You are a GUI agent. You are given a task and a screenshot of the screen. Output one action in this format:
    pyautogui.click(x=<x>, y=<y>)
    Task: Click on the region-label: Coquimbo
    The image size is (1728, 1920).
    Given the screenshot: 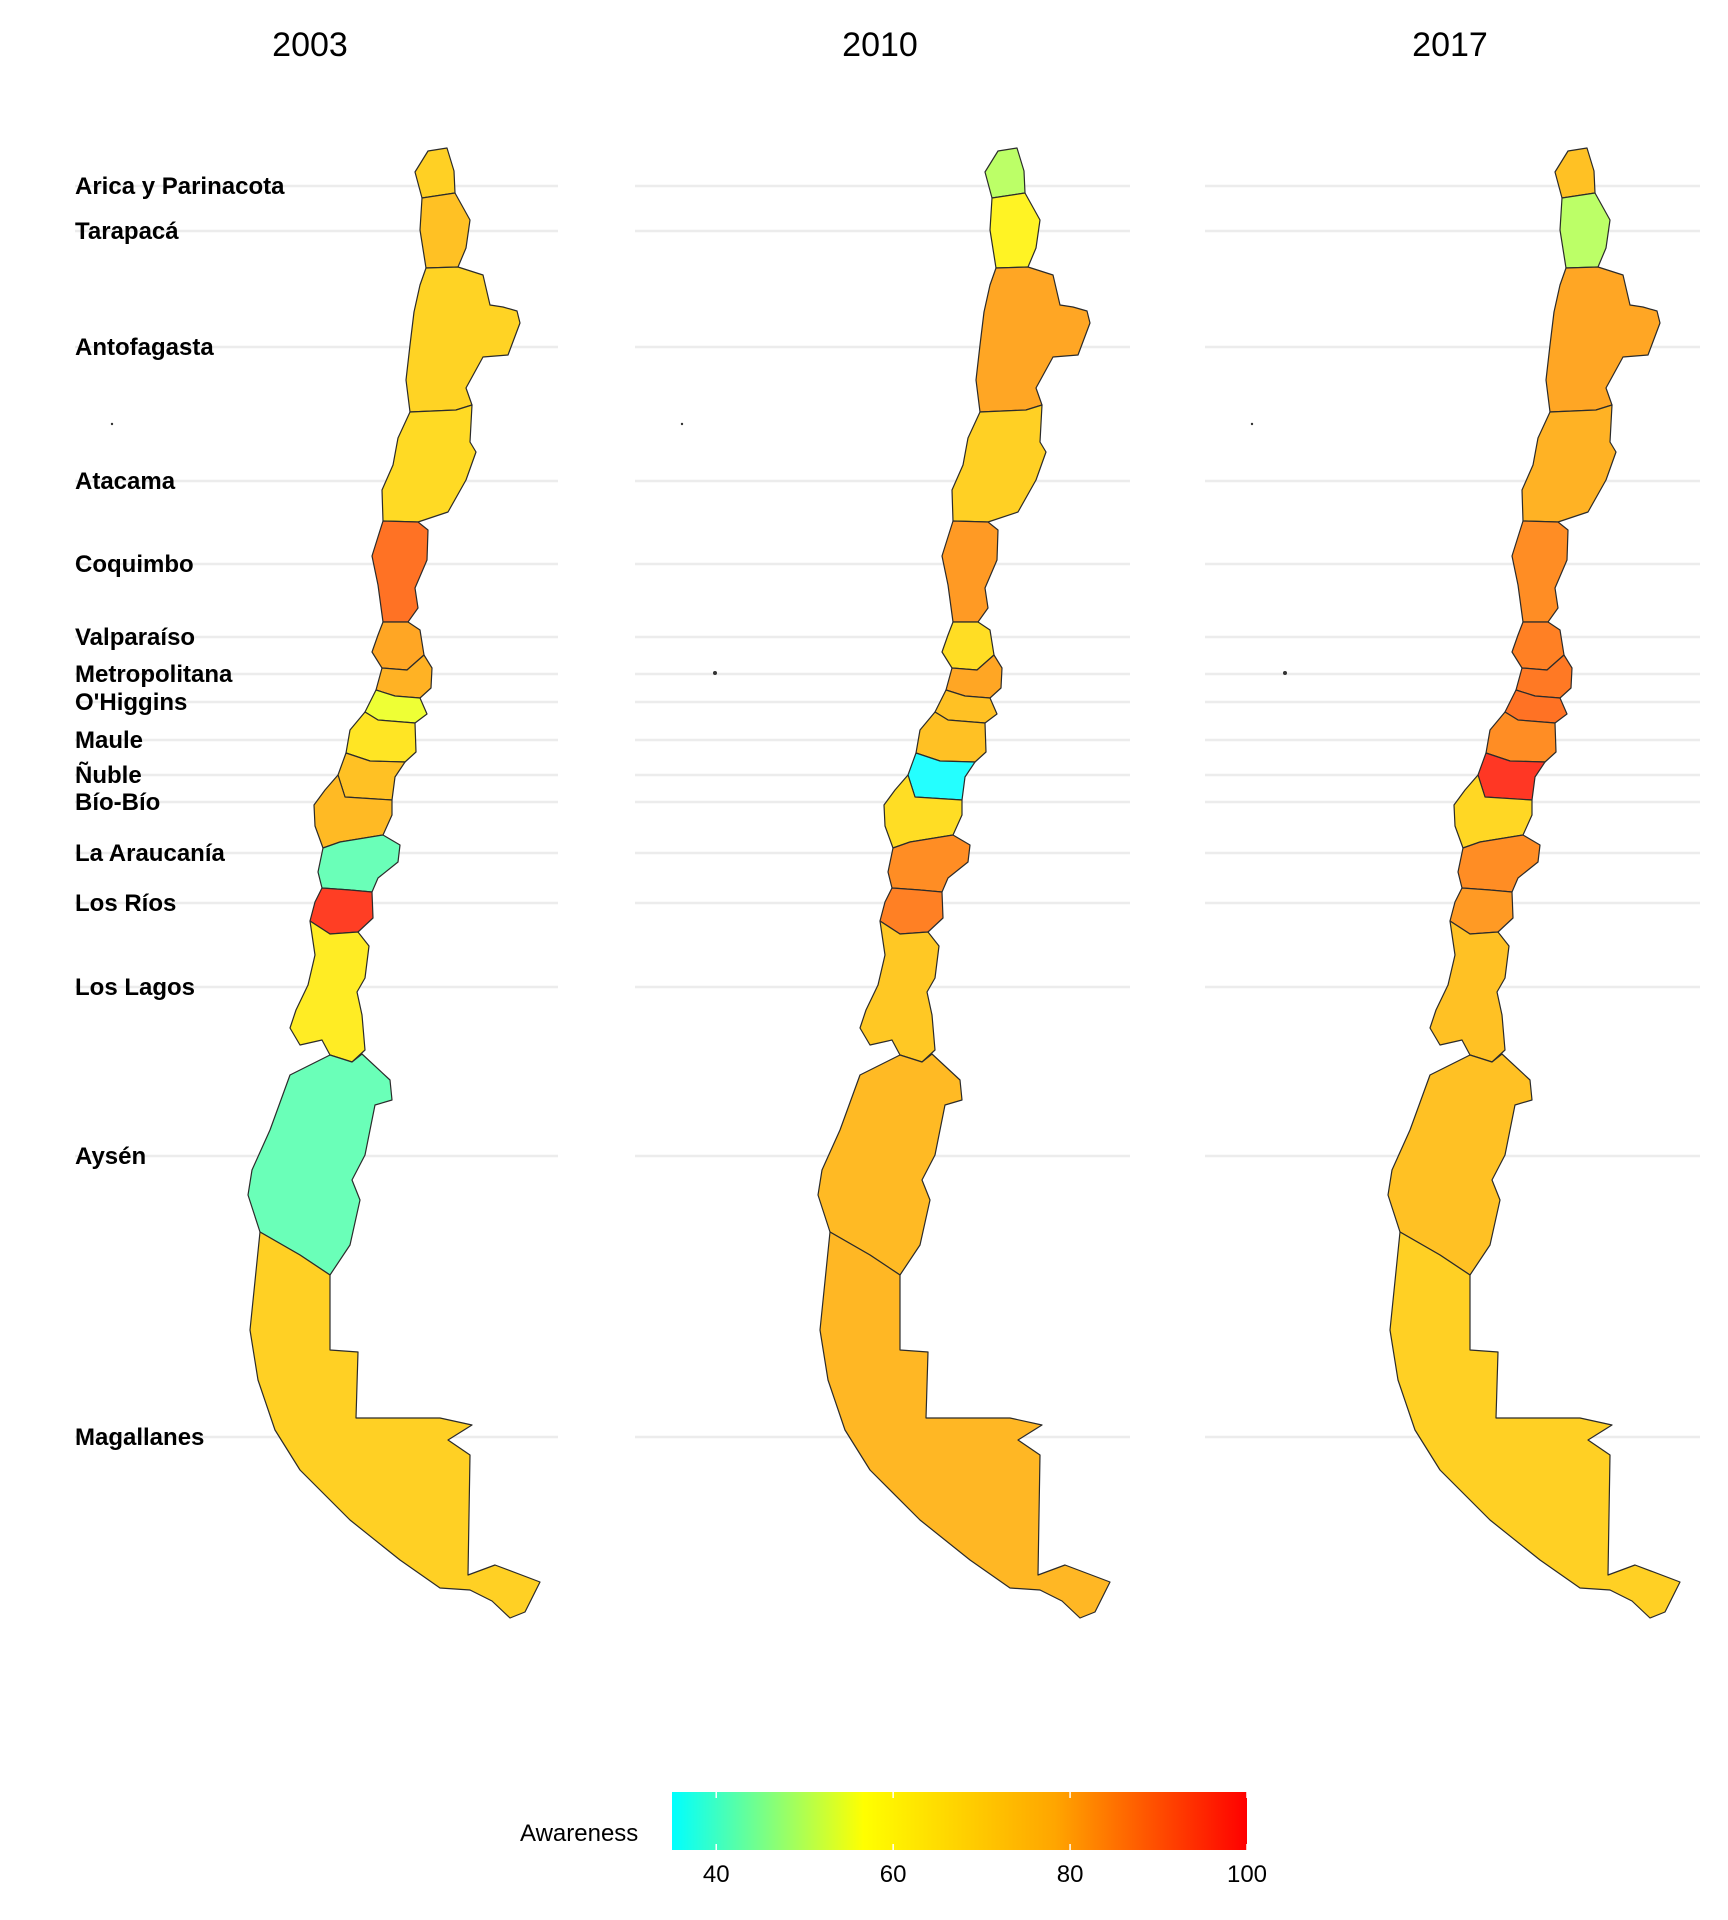 What is the action you would take?
    pyautogui.click(x=134, y=564)
    